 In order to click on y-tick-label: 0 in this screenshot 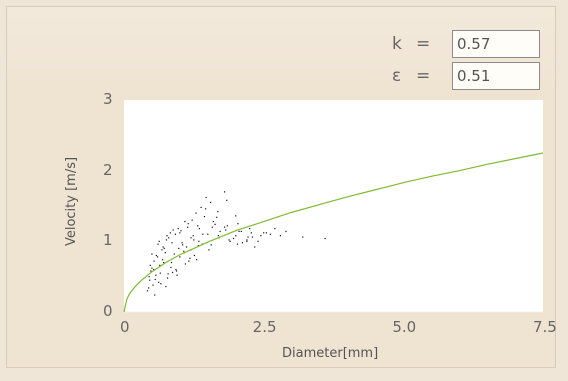, I will do `click(108, 311)`.